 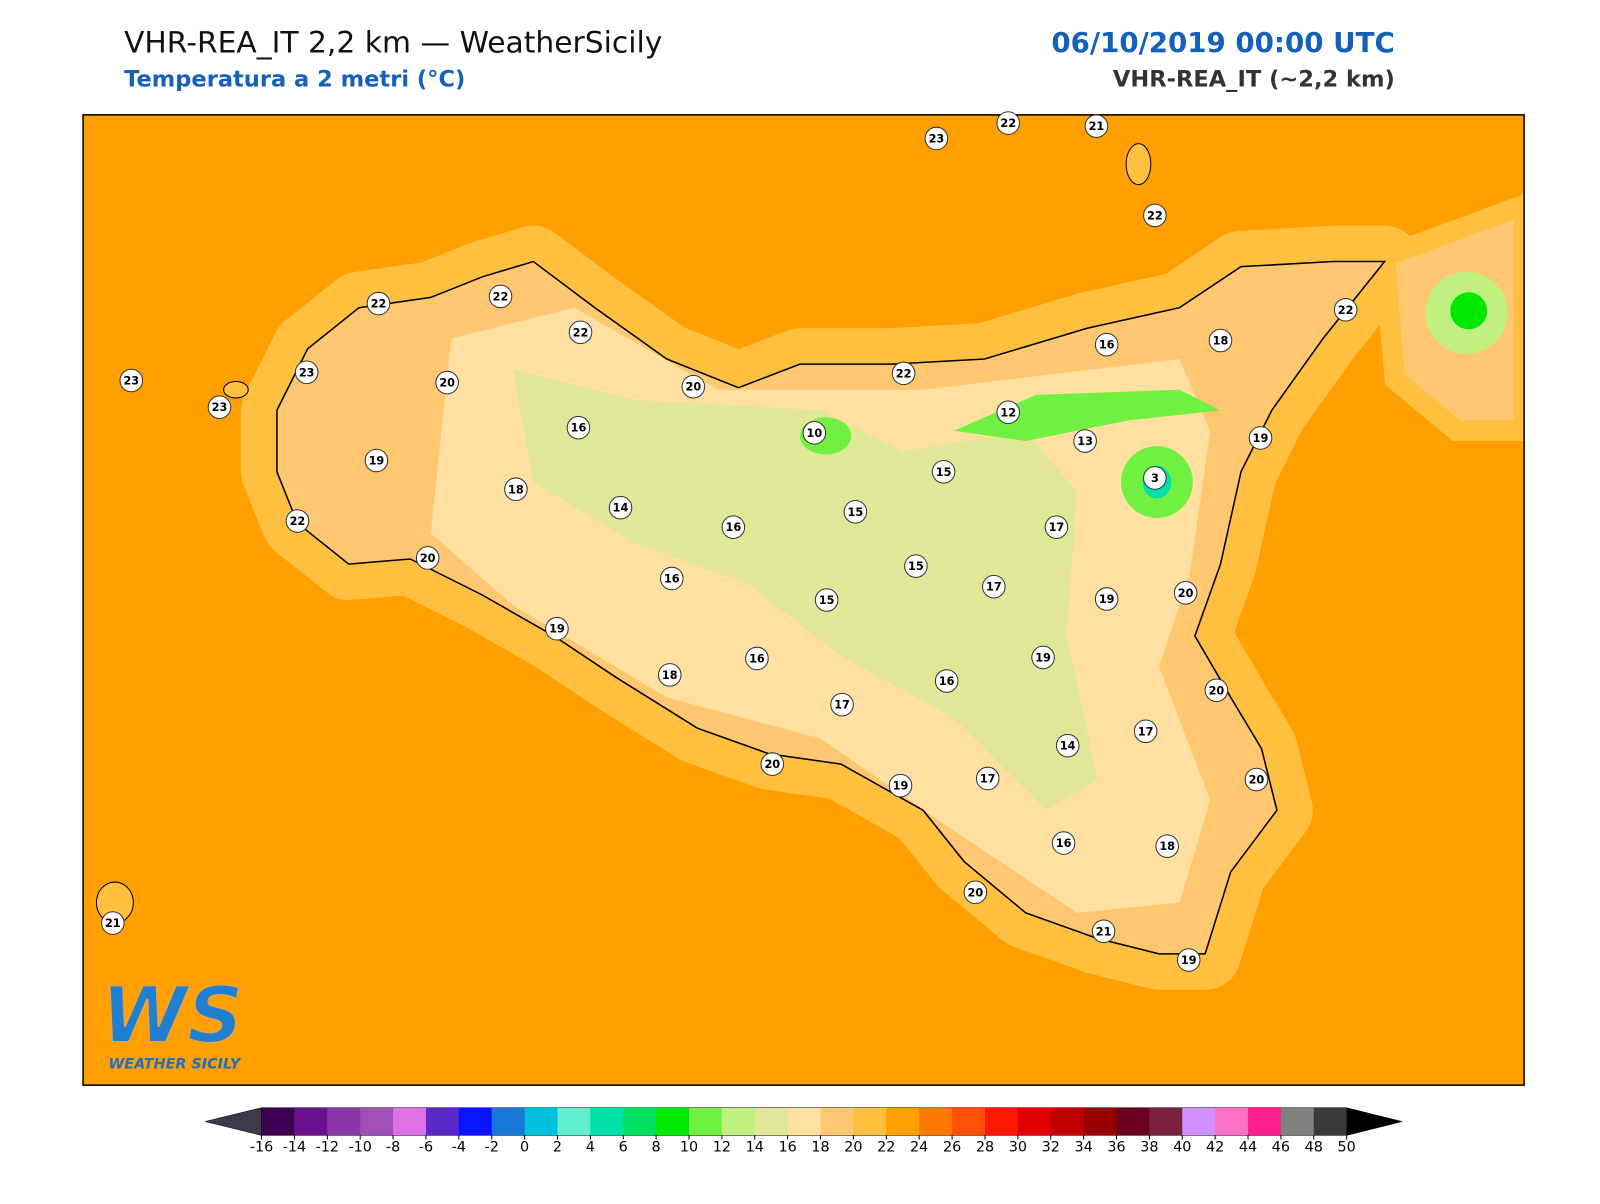 What do you see at coordinates (1149, 1148) in the screenshot?
I see `colorbar-tick-label: 38` at bounding box center [1149, 1148].